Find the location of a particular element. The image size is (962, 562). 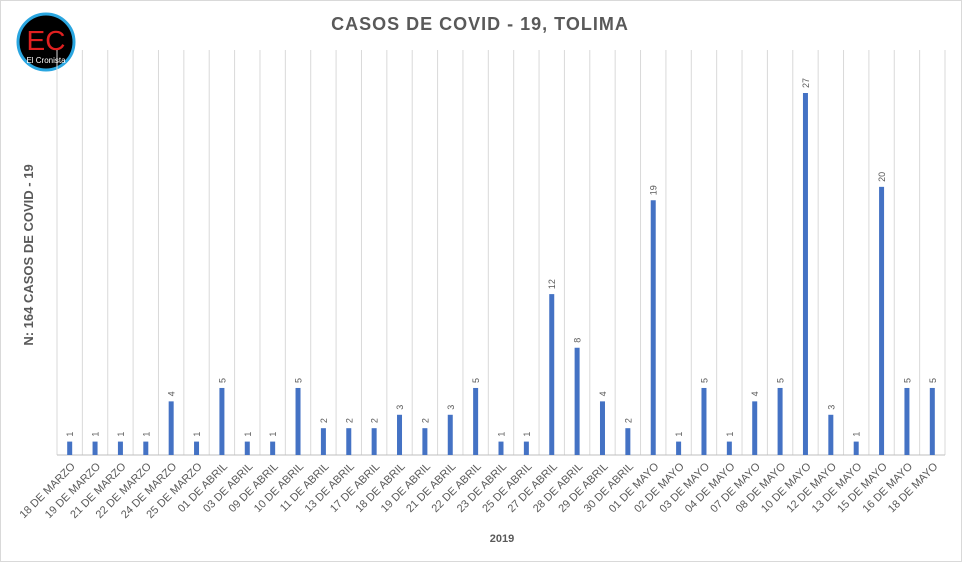

logo: EC El Cronista is located at coordinates (46, 42).